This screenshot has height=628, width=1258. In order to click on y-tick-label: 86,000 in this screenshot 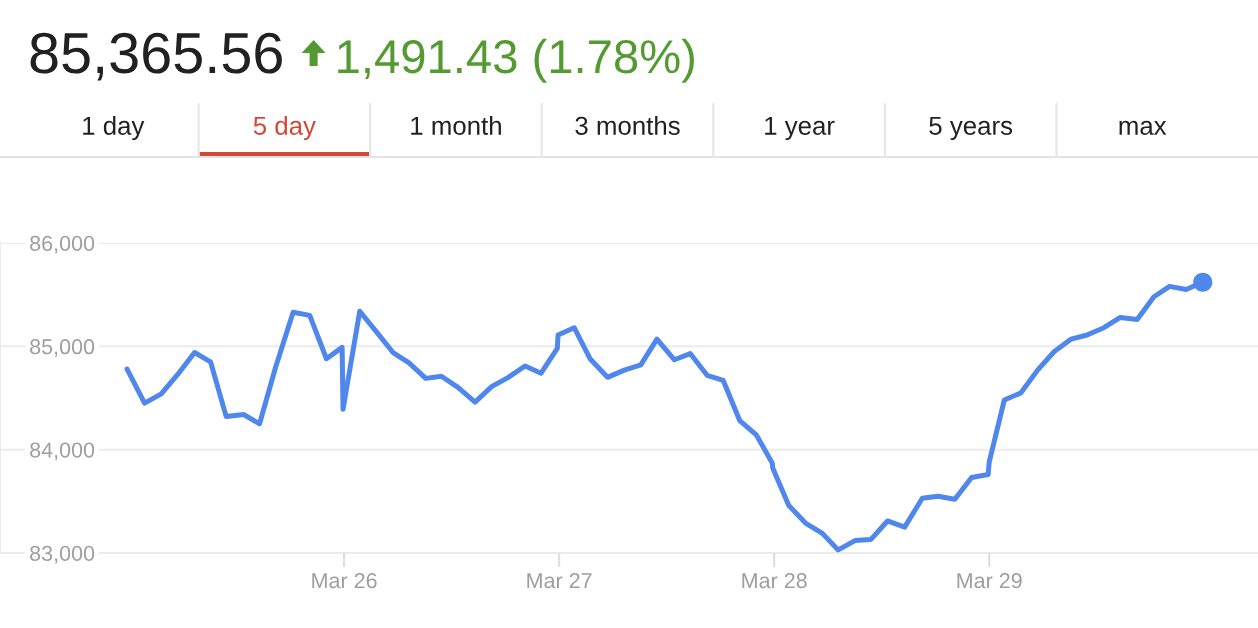, I will do `click(62, 244)`.